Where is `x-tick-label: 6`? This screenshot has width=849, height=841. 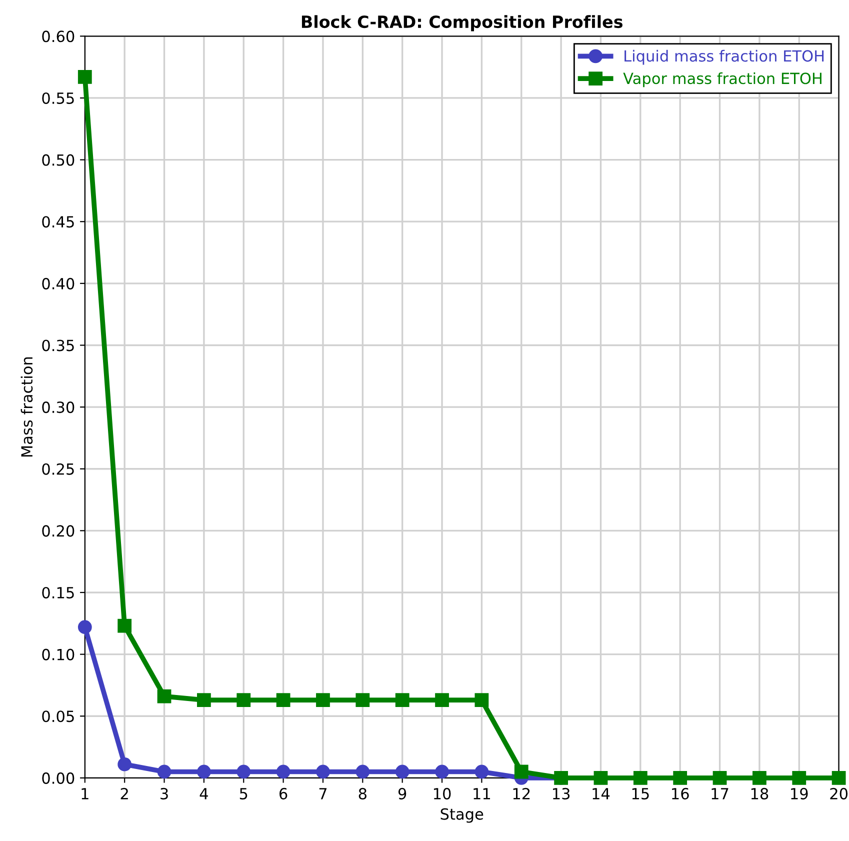
x-tick-label: 6 is located at coordinates (284, 794).